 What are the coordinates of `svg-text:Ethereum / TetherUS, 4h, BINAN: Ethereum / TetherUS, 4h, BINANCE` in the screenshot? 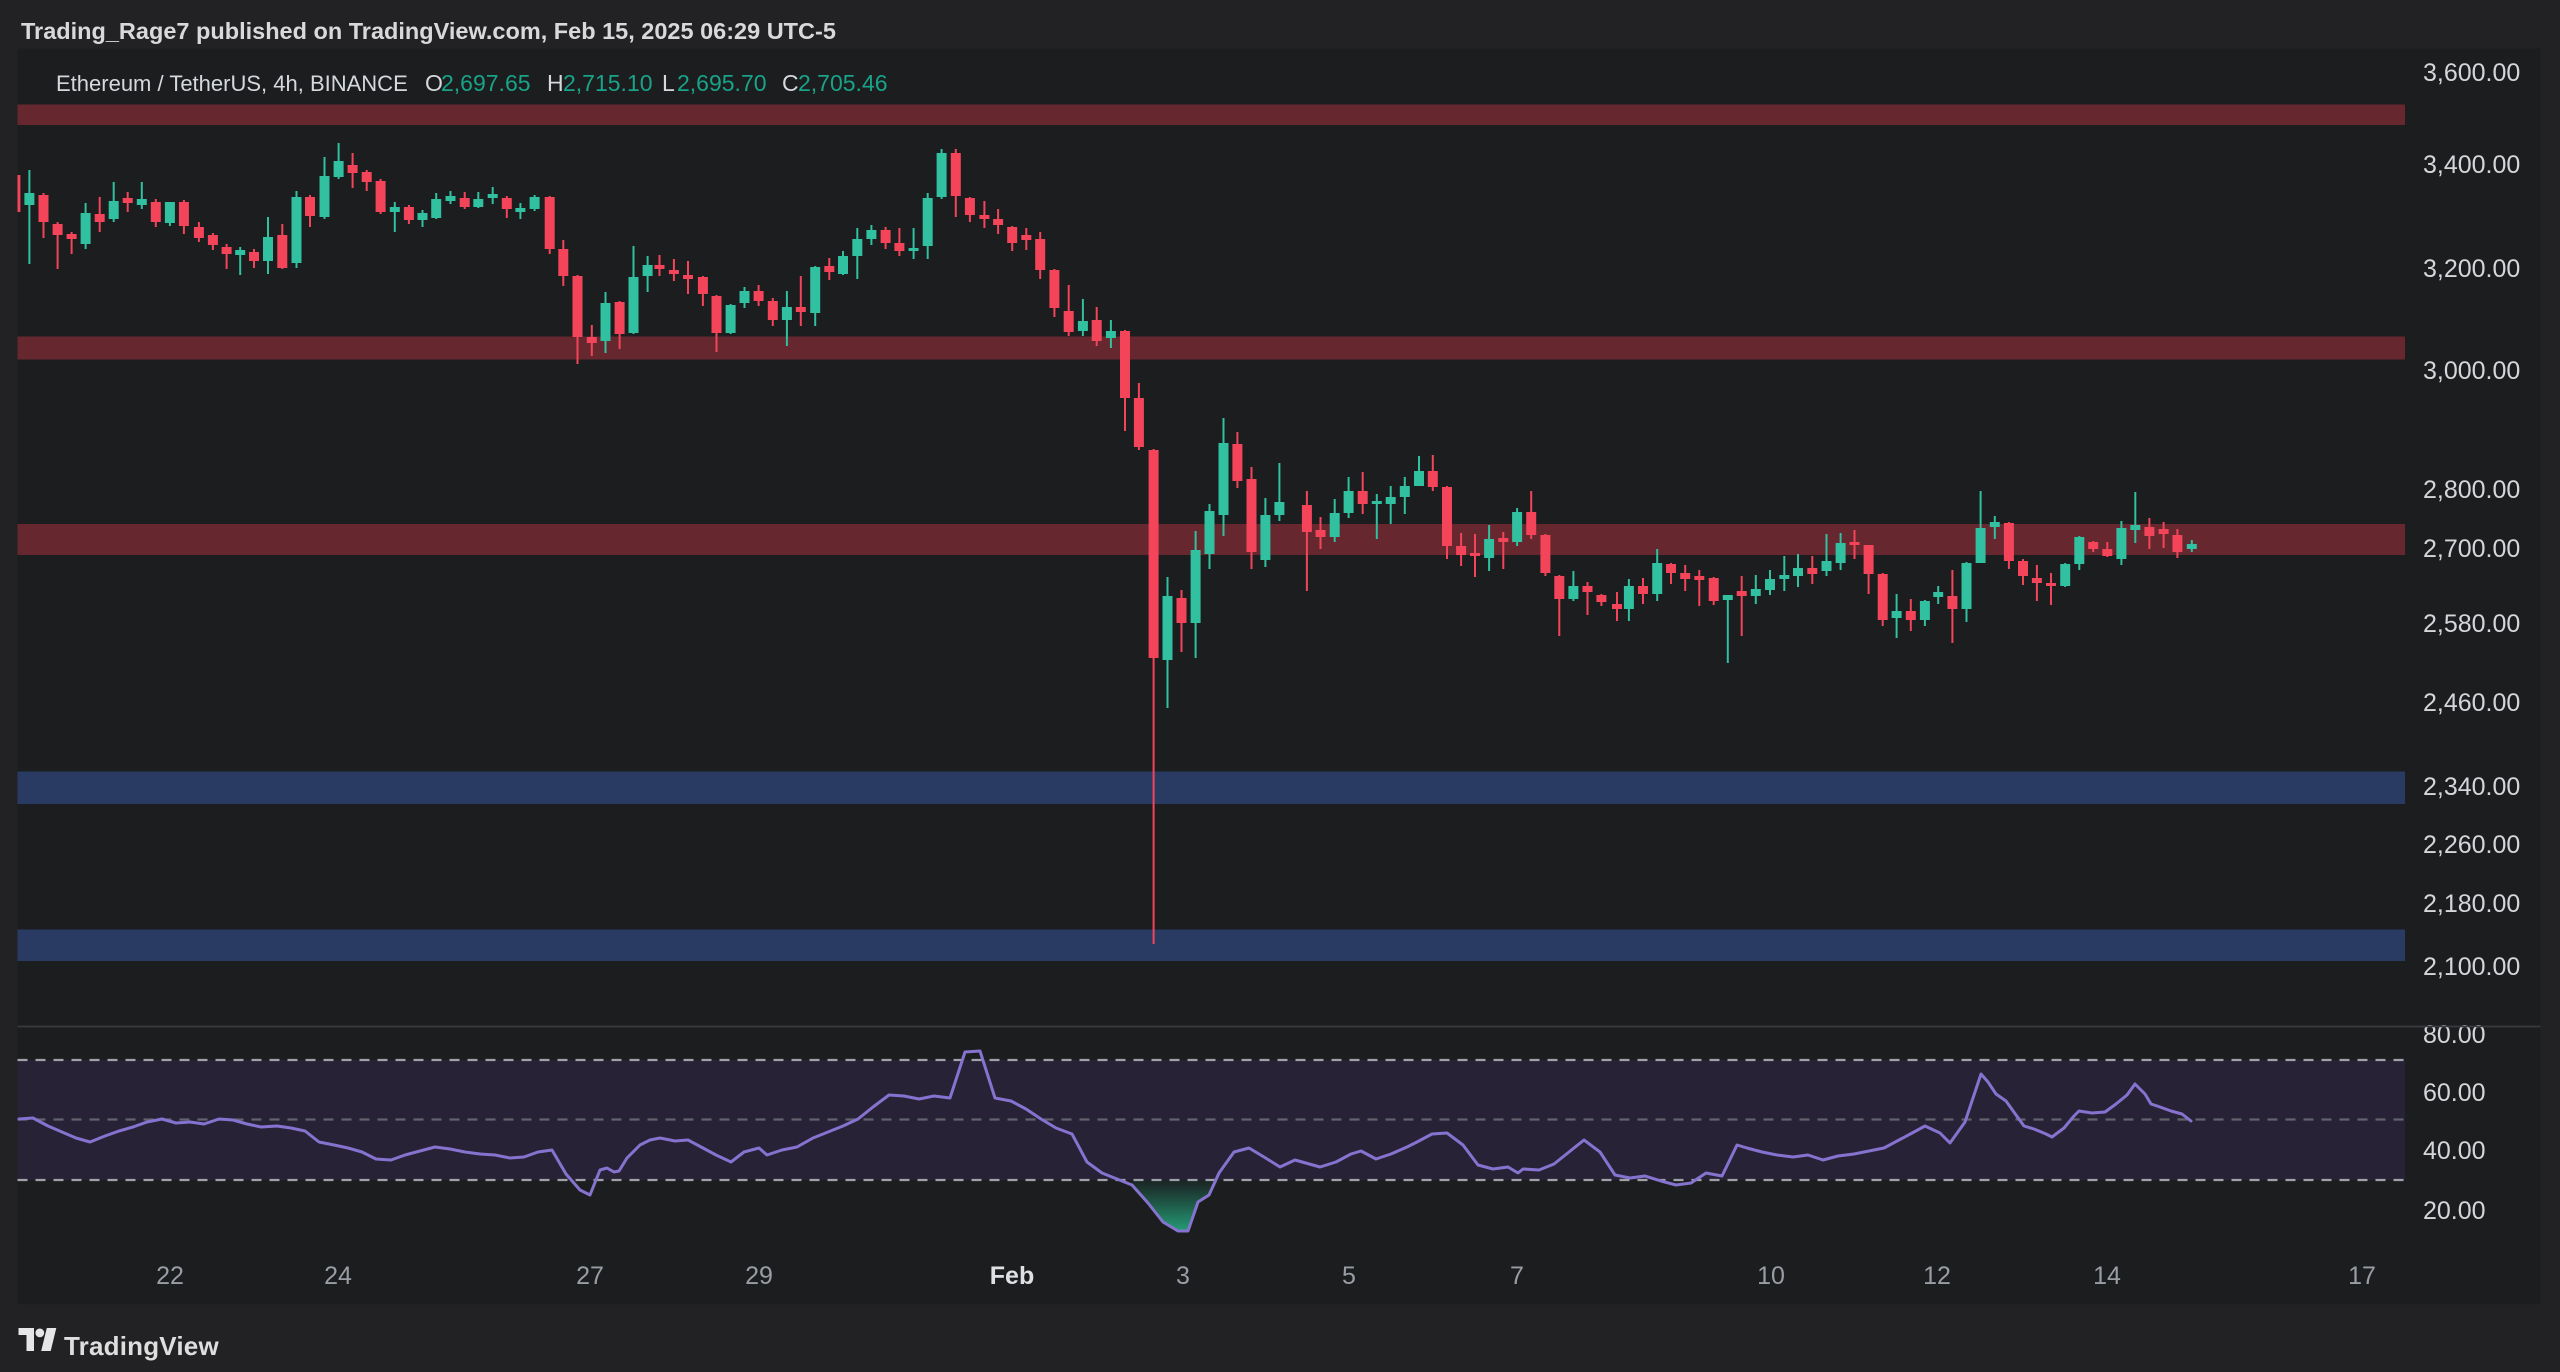 It's located at (232, 83).